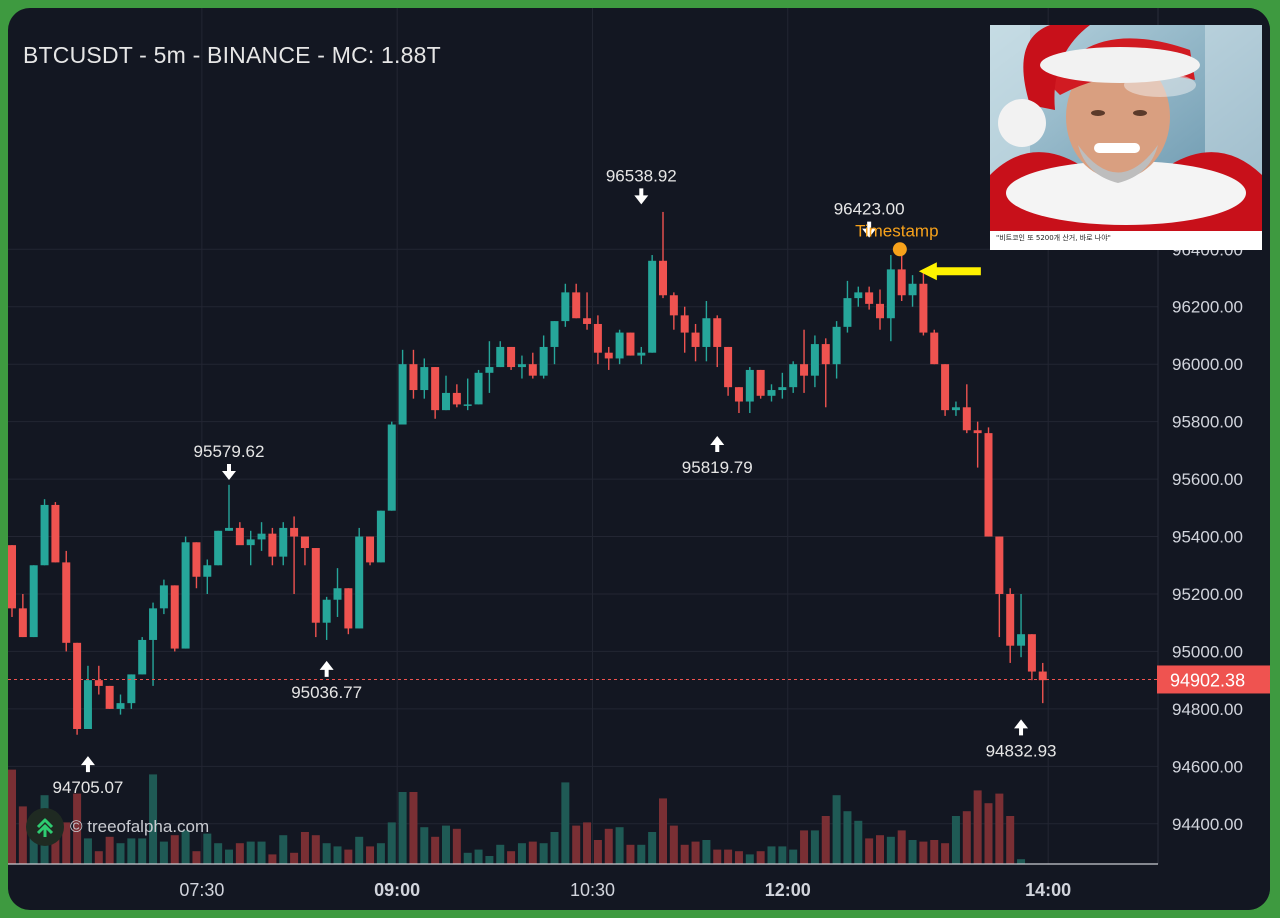  What do you see at coordinates (1048, 890) in the screenshot?
I see `time-tick-label: 14:00` at bounding box center [1048, 890].